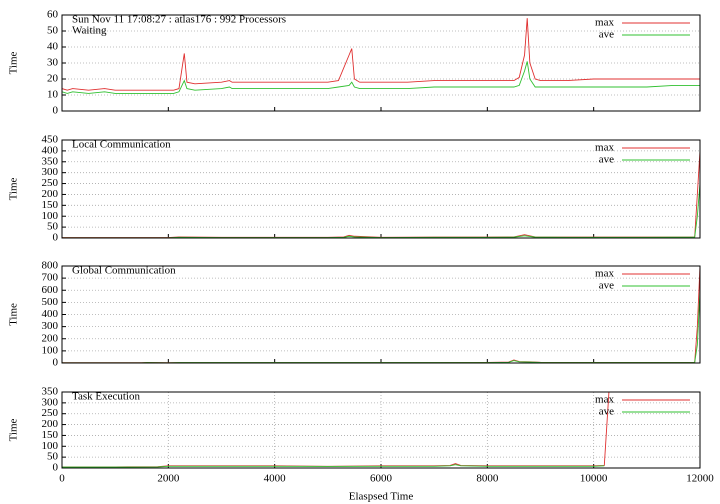 The height and width of the screenshot is (504, 720). What do you see at coordinates (50, 290) in the screenshot?
I see `y-tick-label: 600` at bounding box center [50, 290].